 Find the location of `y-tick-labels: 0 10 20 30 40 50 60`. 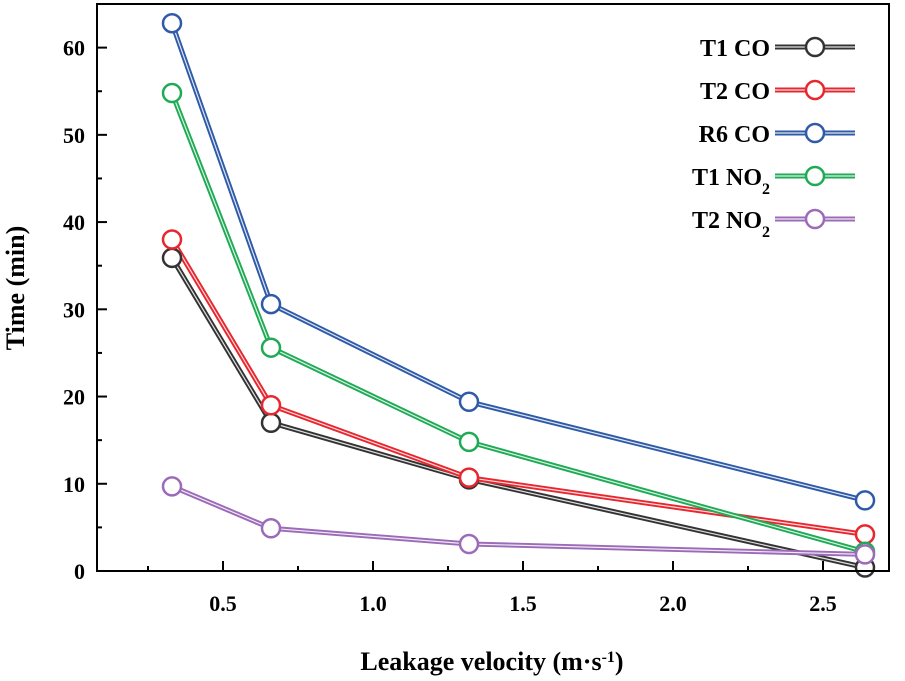

y-tick-labels: 0 10 20 30 40 50 60 is located at coordinates (74, 310).